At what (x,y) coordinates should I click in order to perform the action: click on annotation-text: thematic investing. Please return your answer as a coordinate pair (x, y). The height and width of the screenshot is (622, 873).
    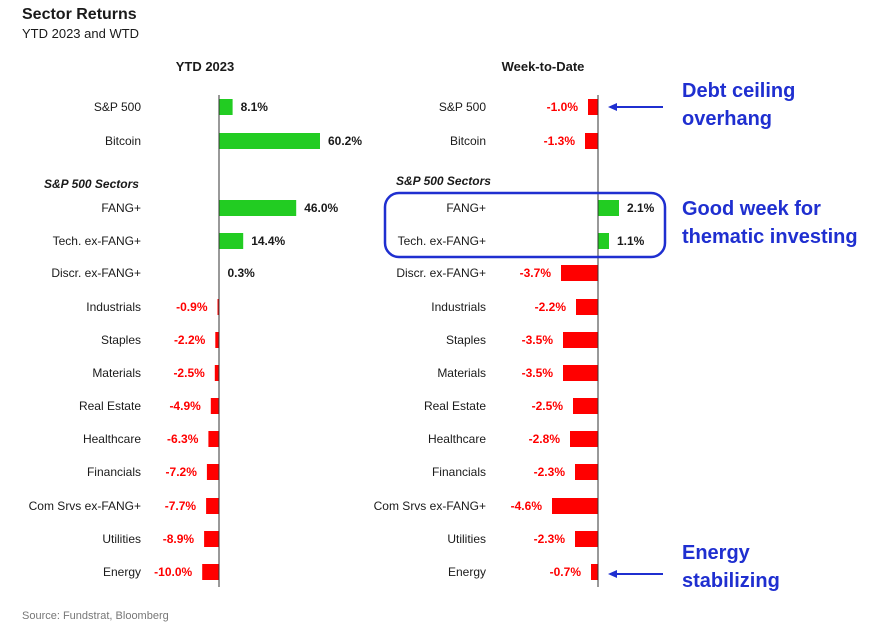
    Looking at the image, I should click on (770, 237).